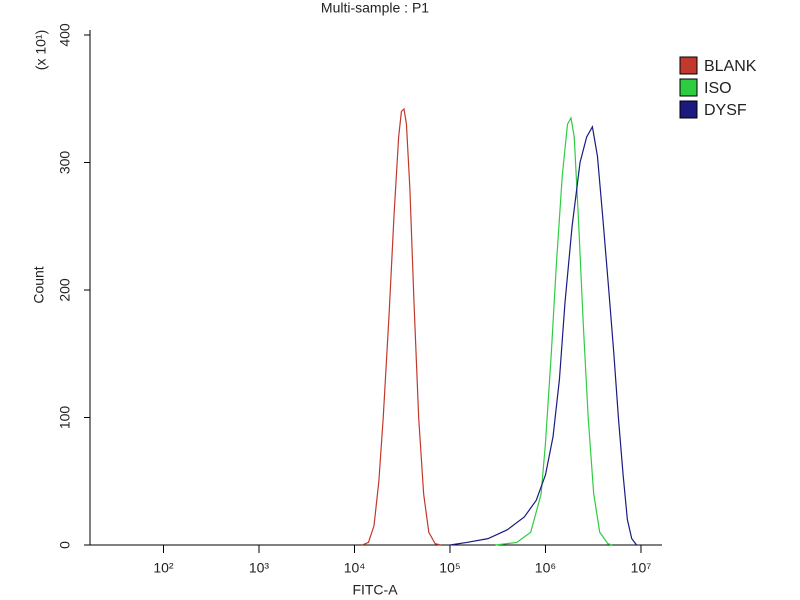 This screenshot has width=800, height=600. I want to click on legend-label: BLANK, so click(730, 66).